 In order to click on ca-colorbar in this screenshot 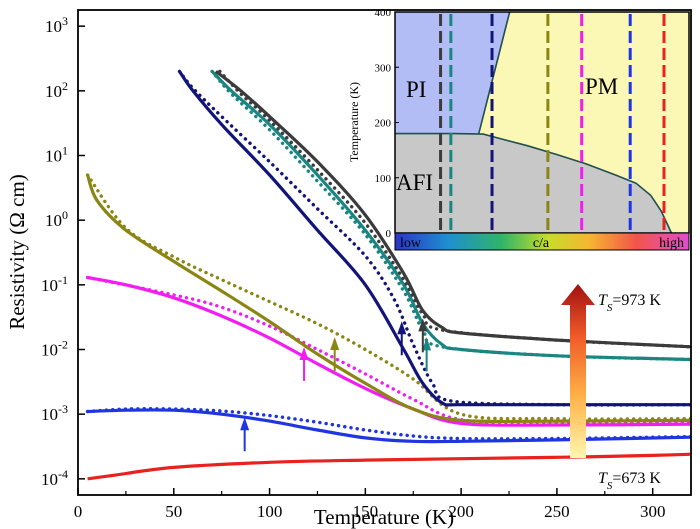, I will do `click(542, 241)`.